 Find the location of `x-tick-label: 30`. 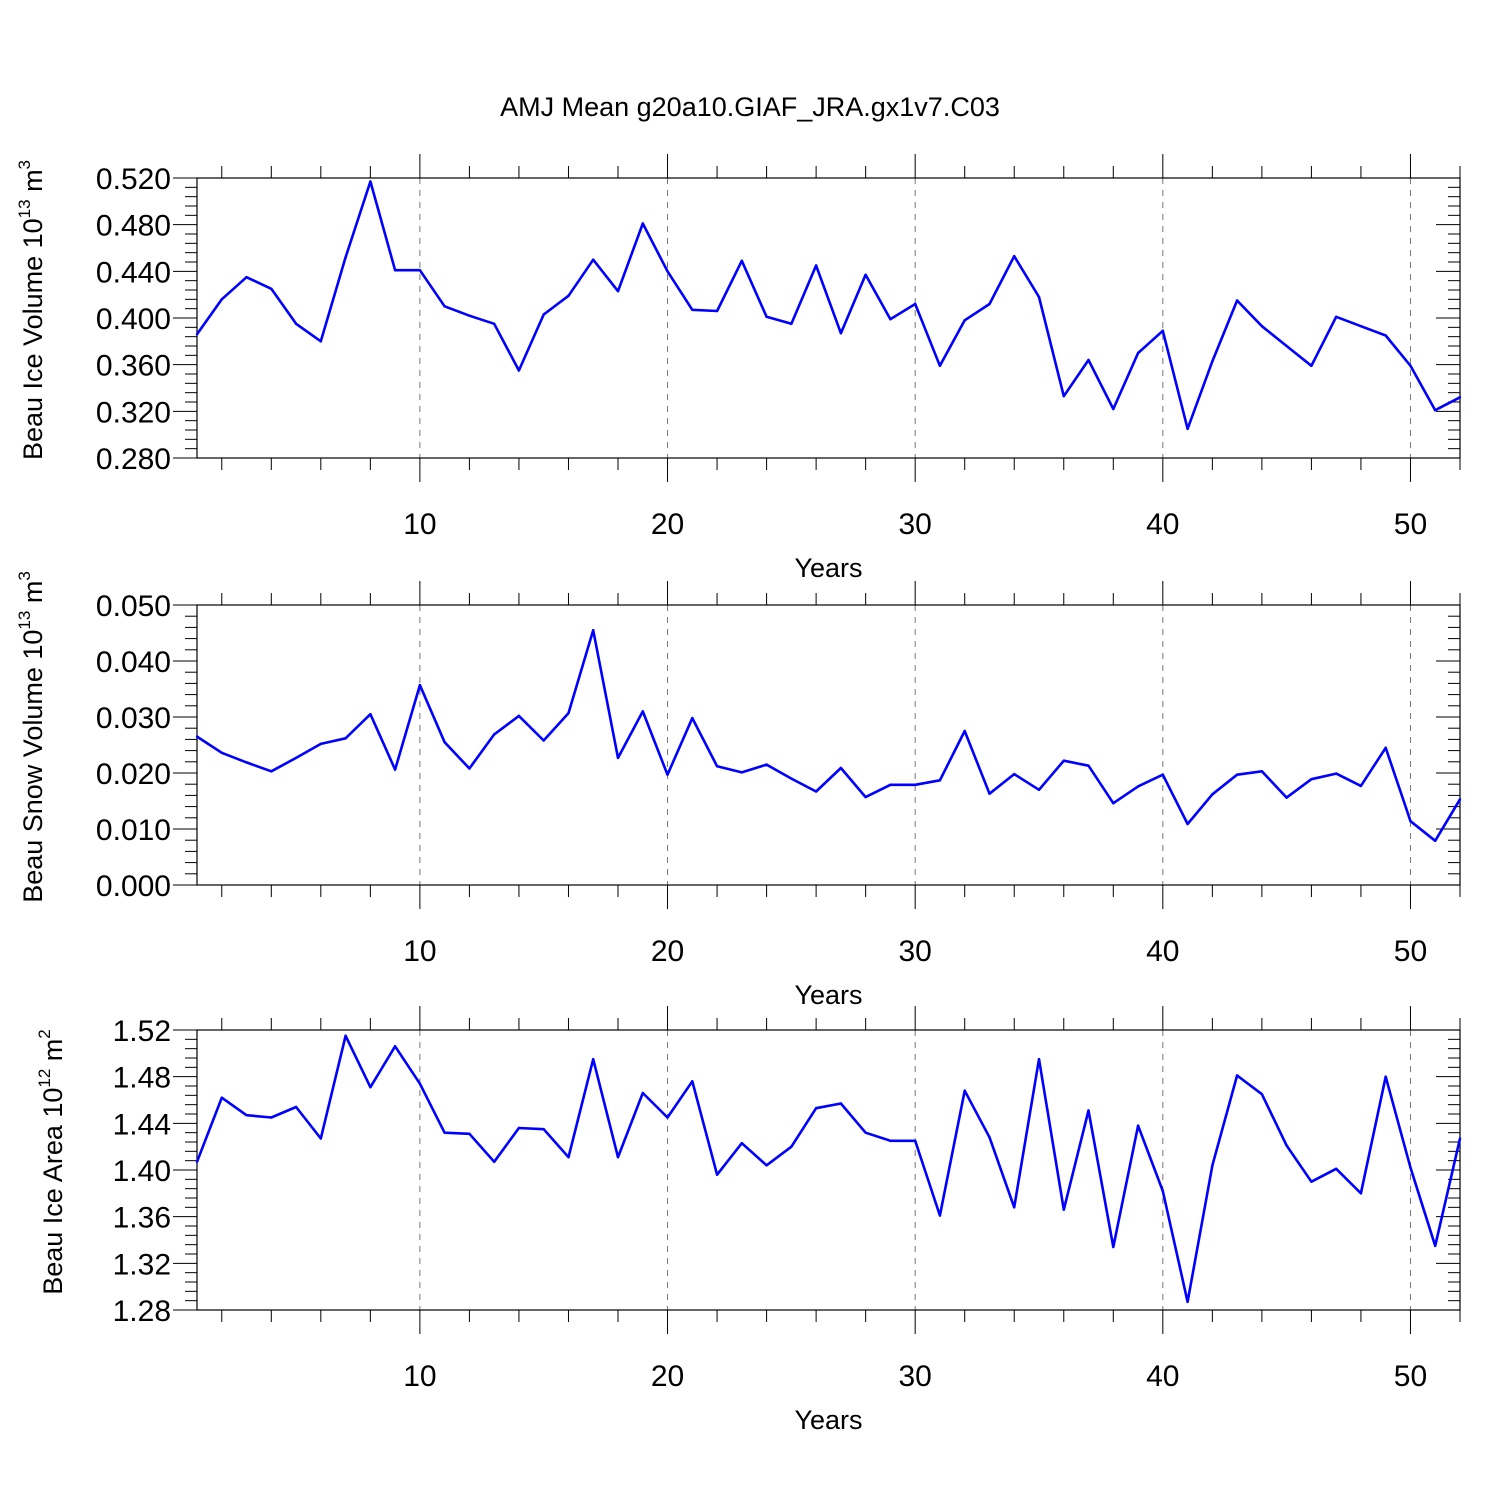

x-tick-label: 30 is located at coordinates (914, 524).